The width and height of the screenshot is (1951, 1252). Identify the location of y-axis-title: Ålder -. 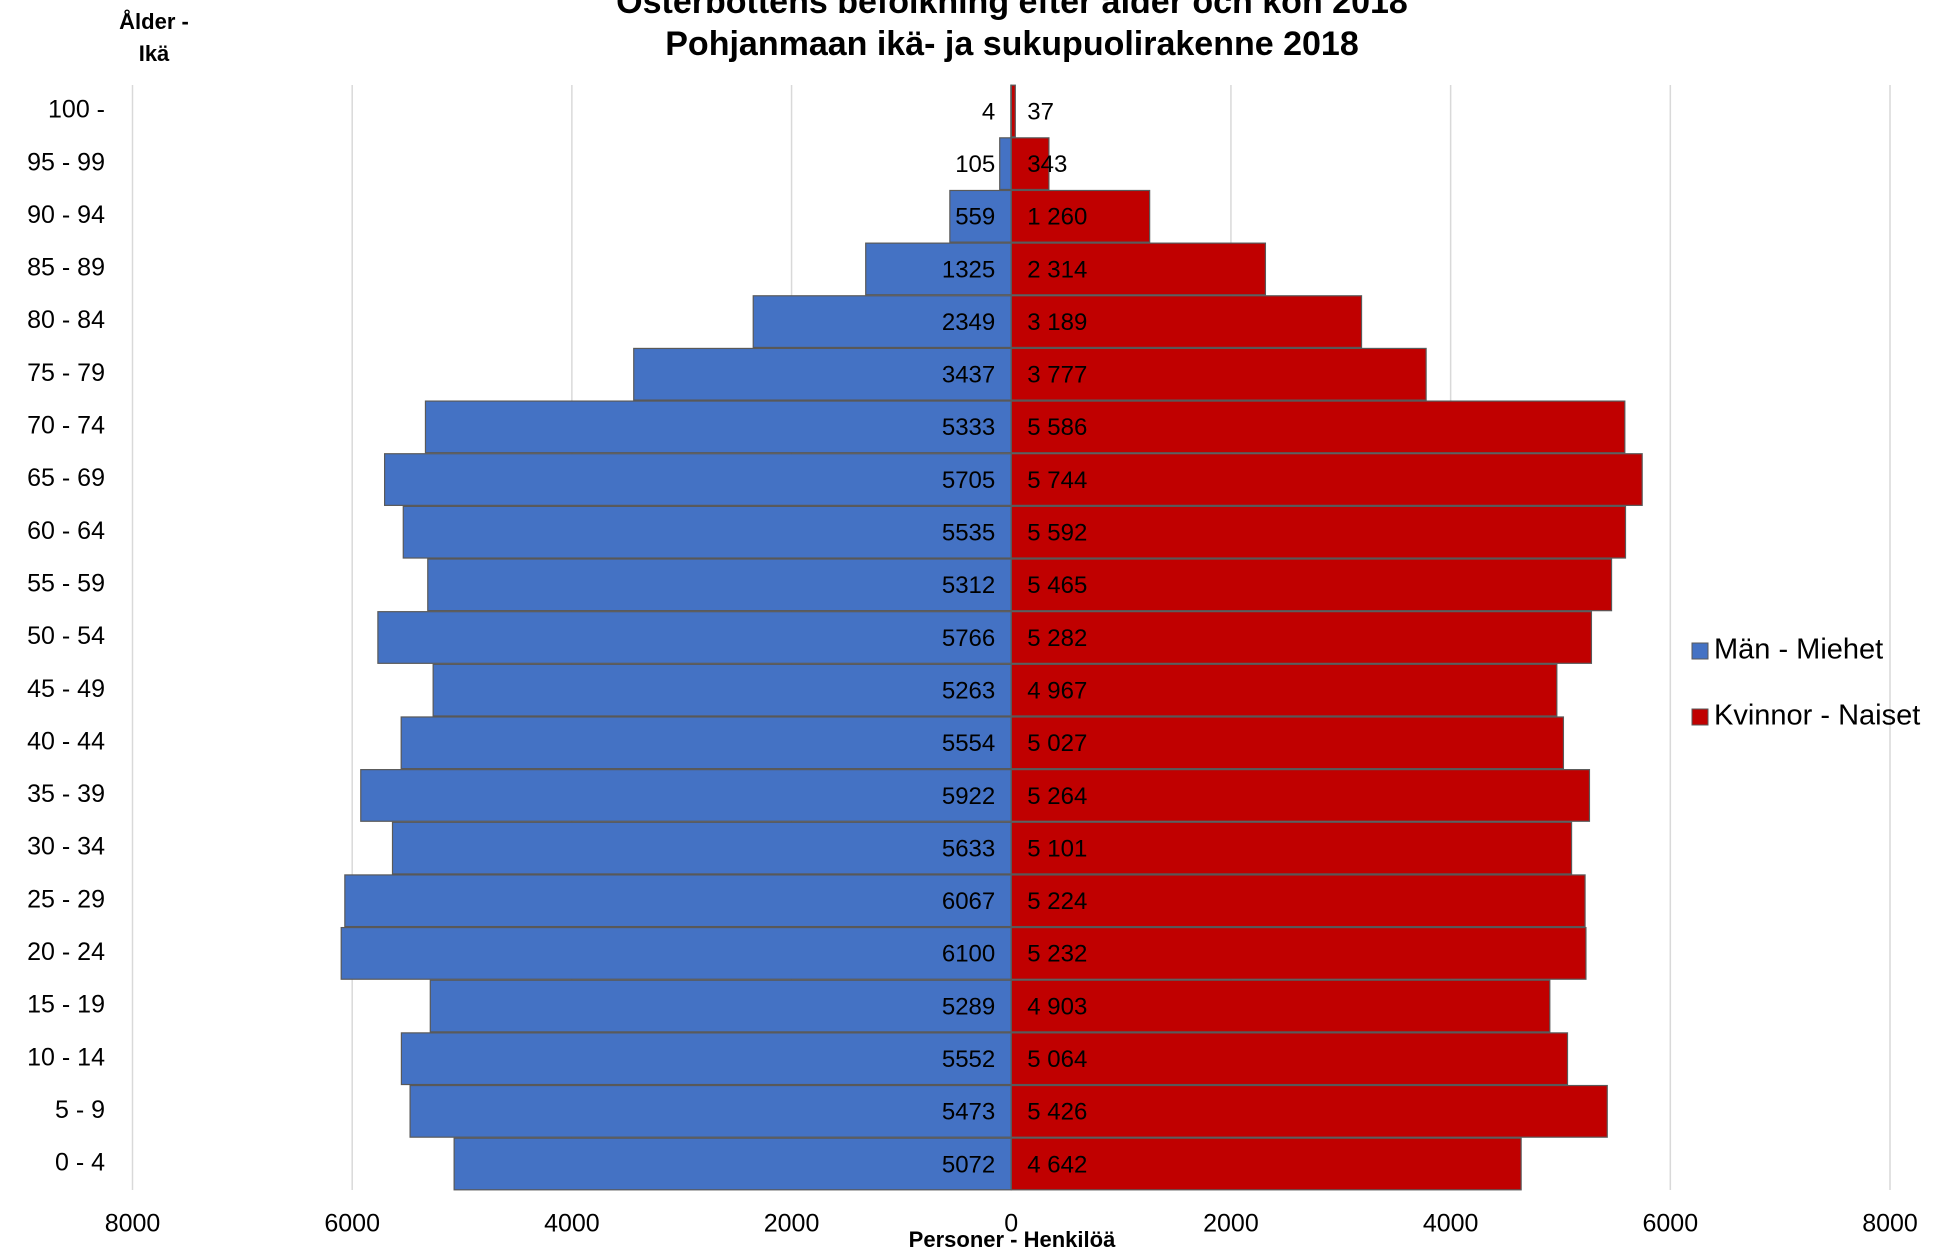
(154, 21).